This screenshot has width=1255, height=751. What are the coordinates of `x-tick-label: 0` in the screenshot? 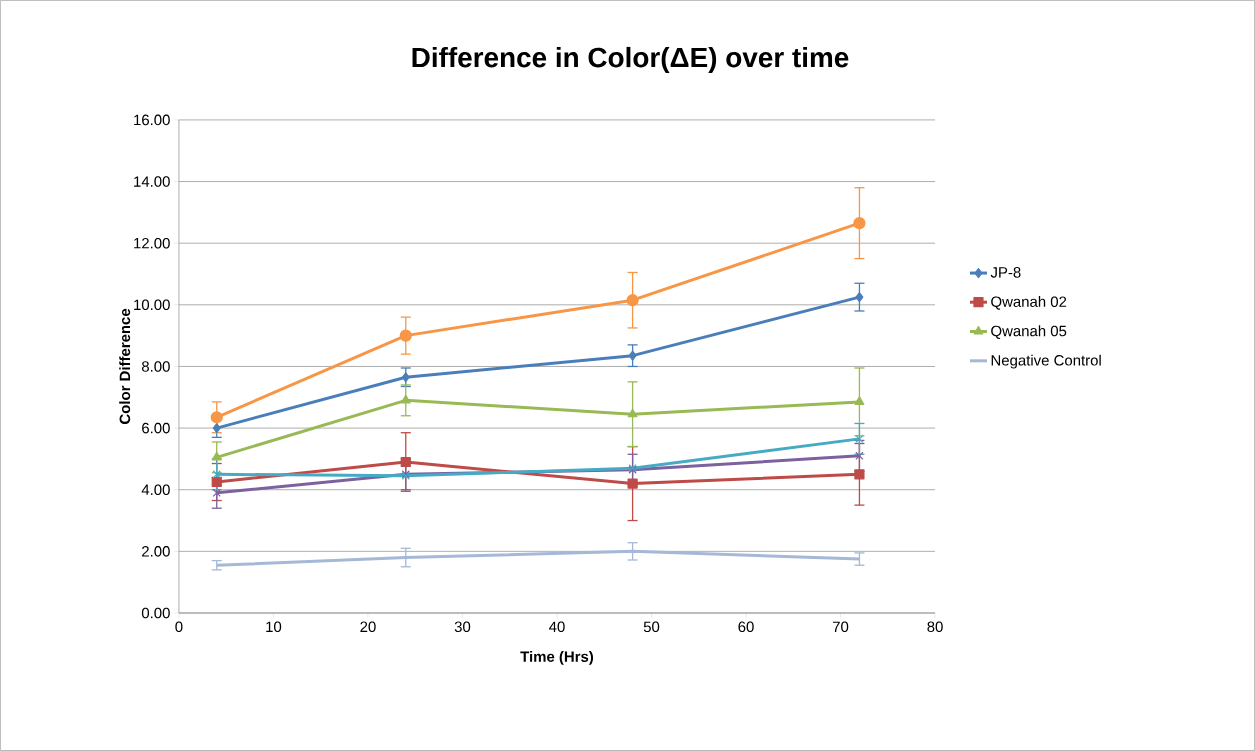 It's located at (179, 627).